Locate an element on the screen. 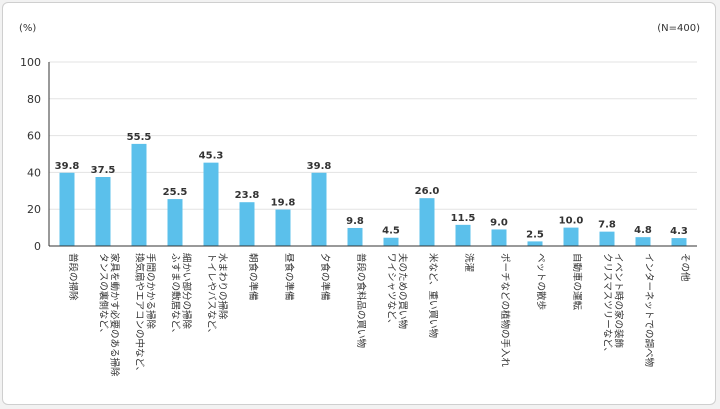 This screenshot has height=409, width=720. y-tick-label: 100 is located at coordinates (30, 62).